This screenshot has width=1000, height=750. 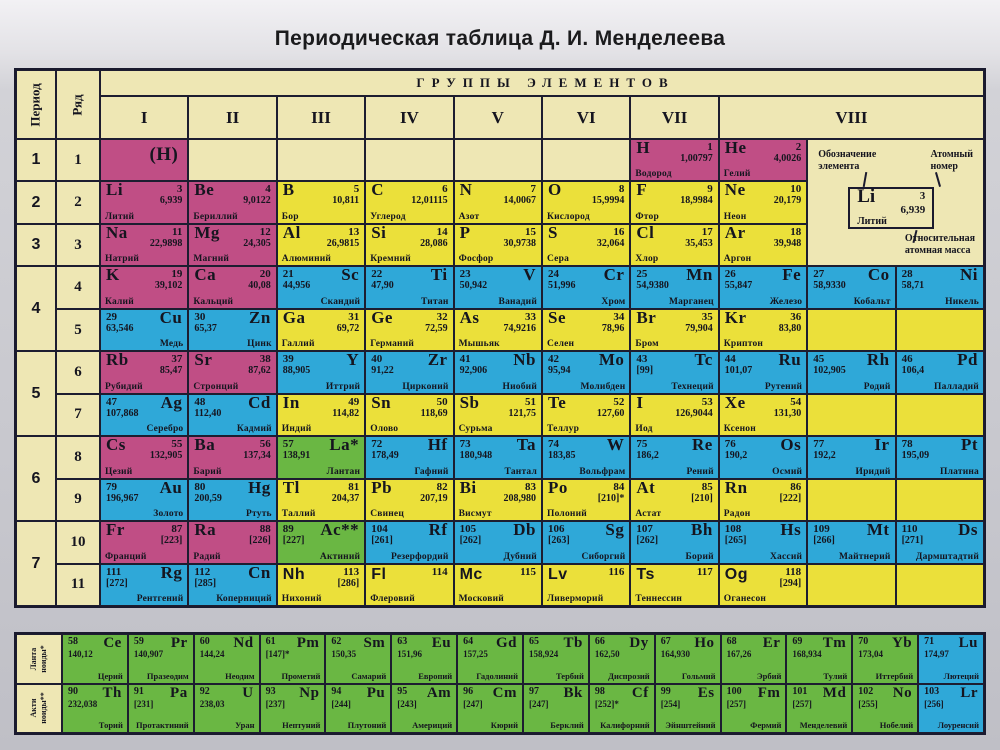 What do you see at coordinates (621, 708) in the screenshot?
I see `element-cell-Cf: Cf 98 [252]* Калифорний` at bounding box center [621, 708].